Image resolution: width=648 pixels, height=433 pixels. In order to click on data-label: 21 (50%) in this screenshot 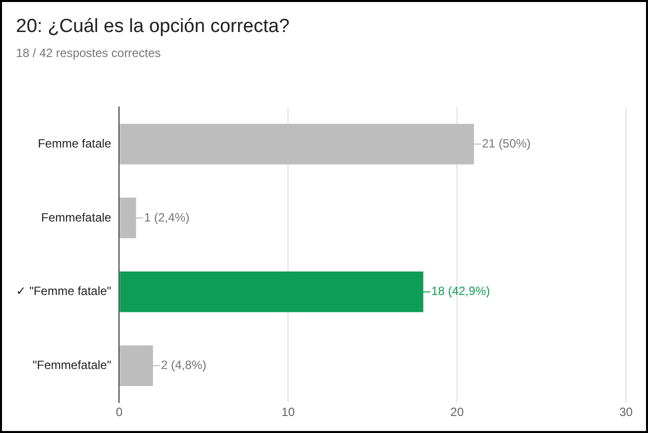, I will do `click(506, 143)`.